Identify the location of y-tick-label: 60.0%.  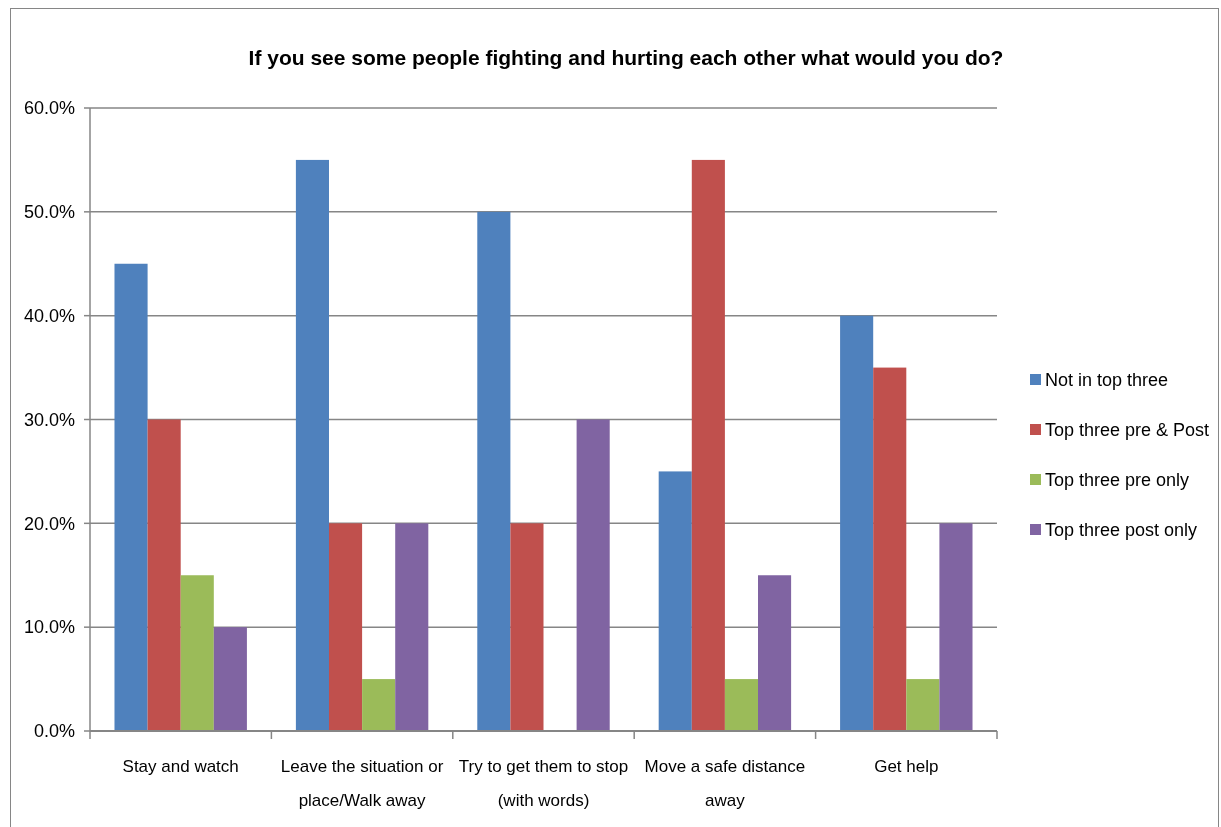
(49, 108).